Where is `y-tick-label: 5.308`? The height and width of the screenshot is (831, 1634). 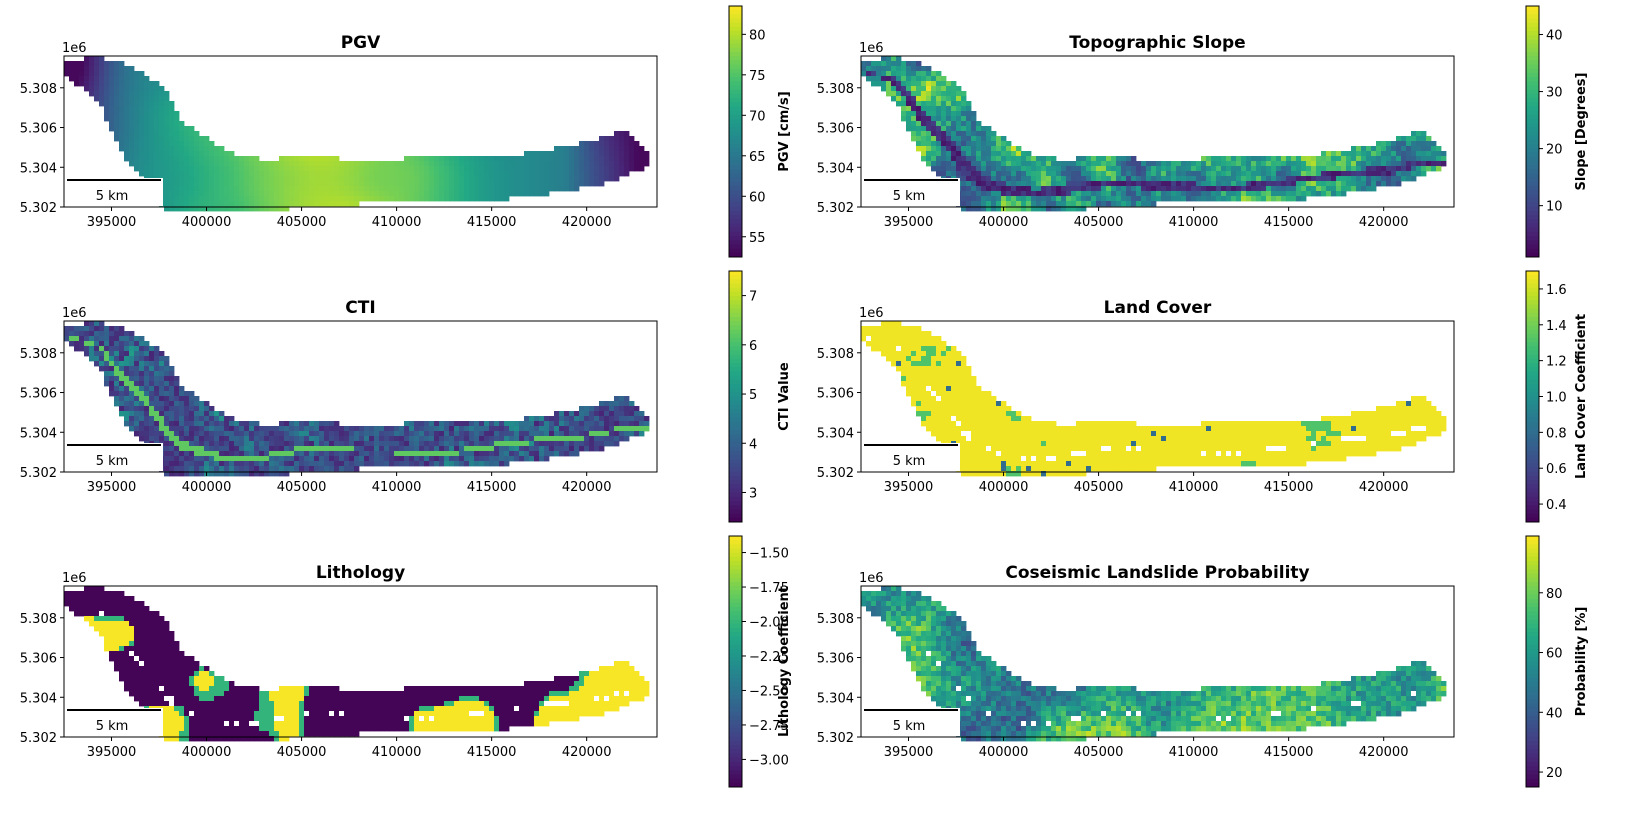 y-tick-label: 5.308 is located at coordinates (38, 619).